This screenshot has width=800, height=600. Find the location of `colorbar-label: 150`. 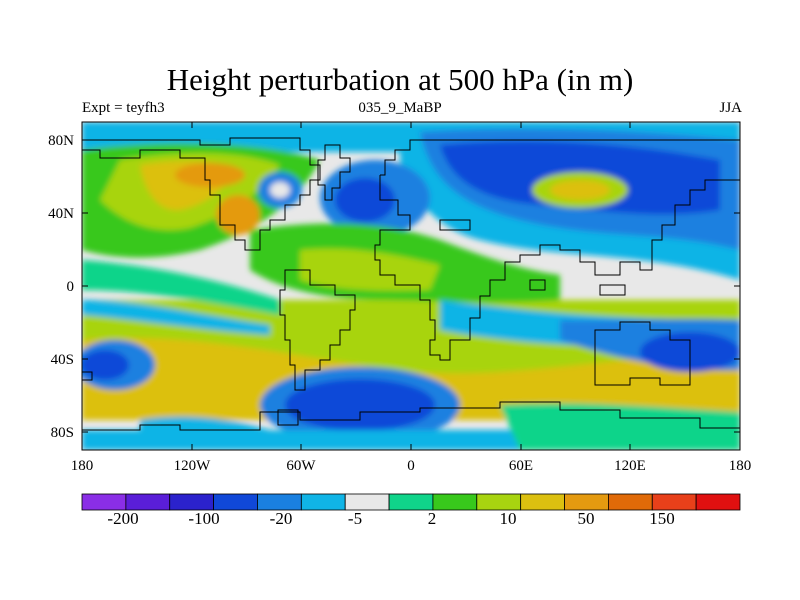

colorbar-label: 150 is located at coordinates (662, 518).